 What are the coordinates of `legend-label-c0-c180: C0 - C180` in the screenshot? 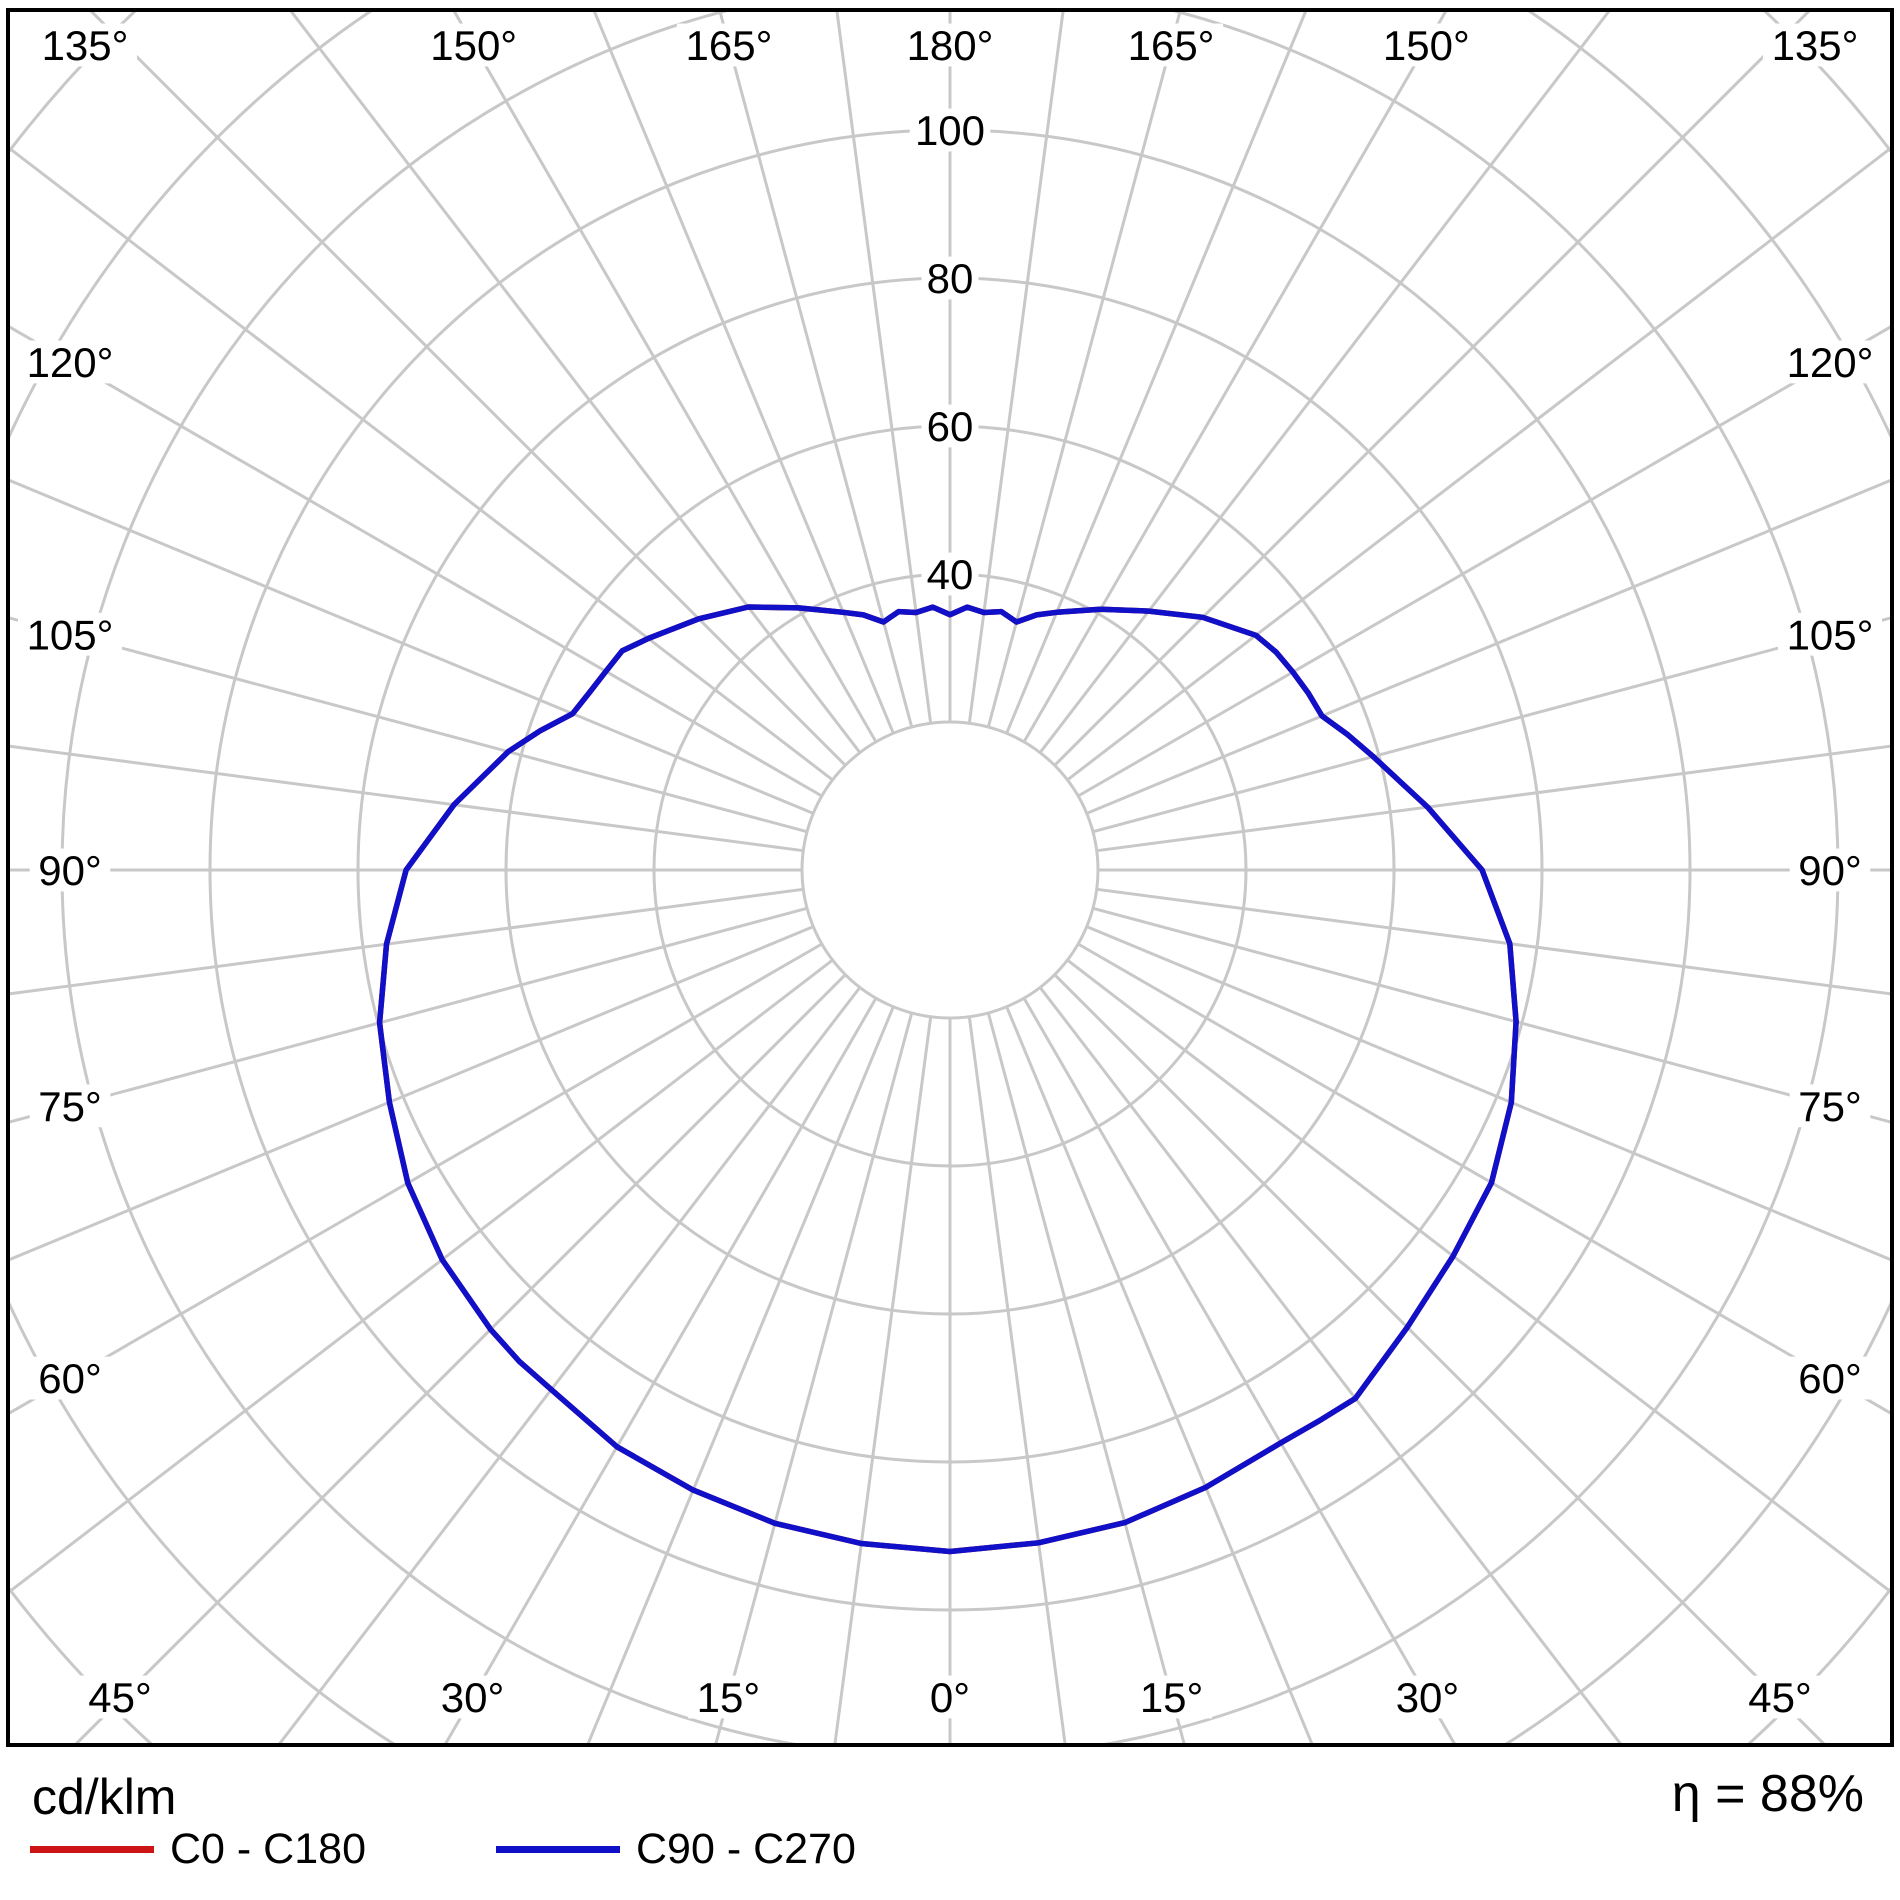 It's located at (268, 1849).